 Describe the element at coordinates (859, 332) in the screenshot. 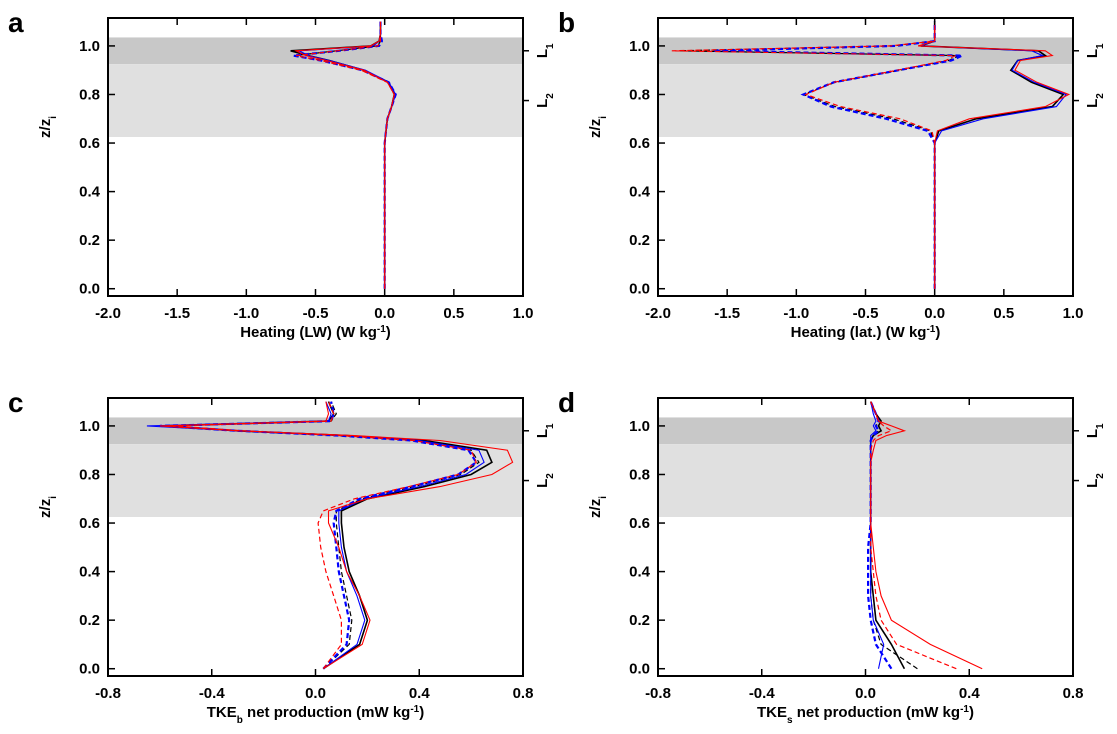

I see `x-axis-label-part: Heating (lat.) (W kg` at that location.